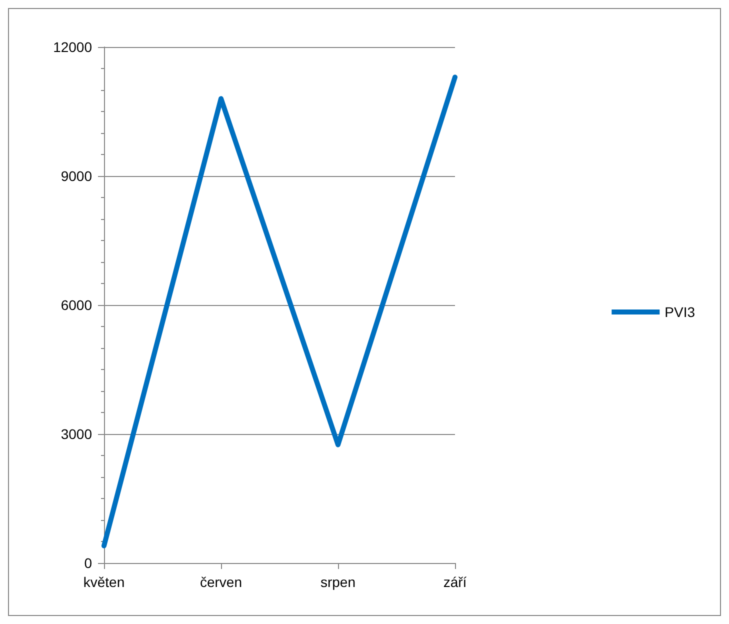  I want to click on y-tick-label: 9000, so click(76, 176).